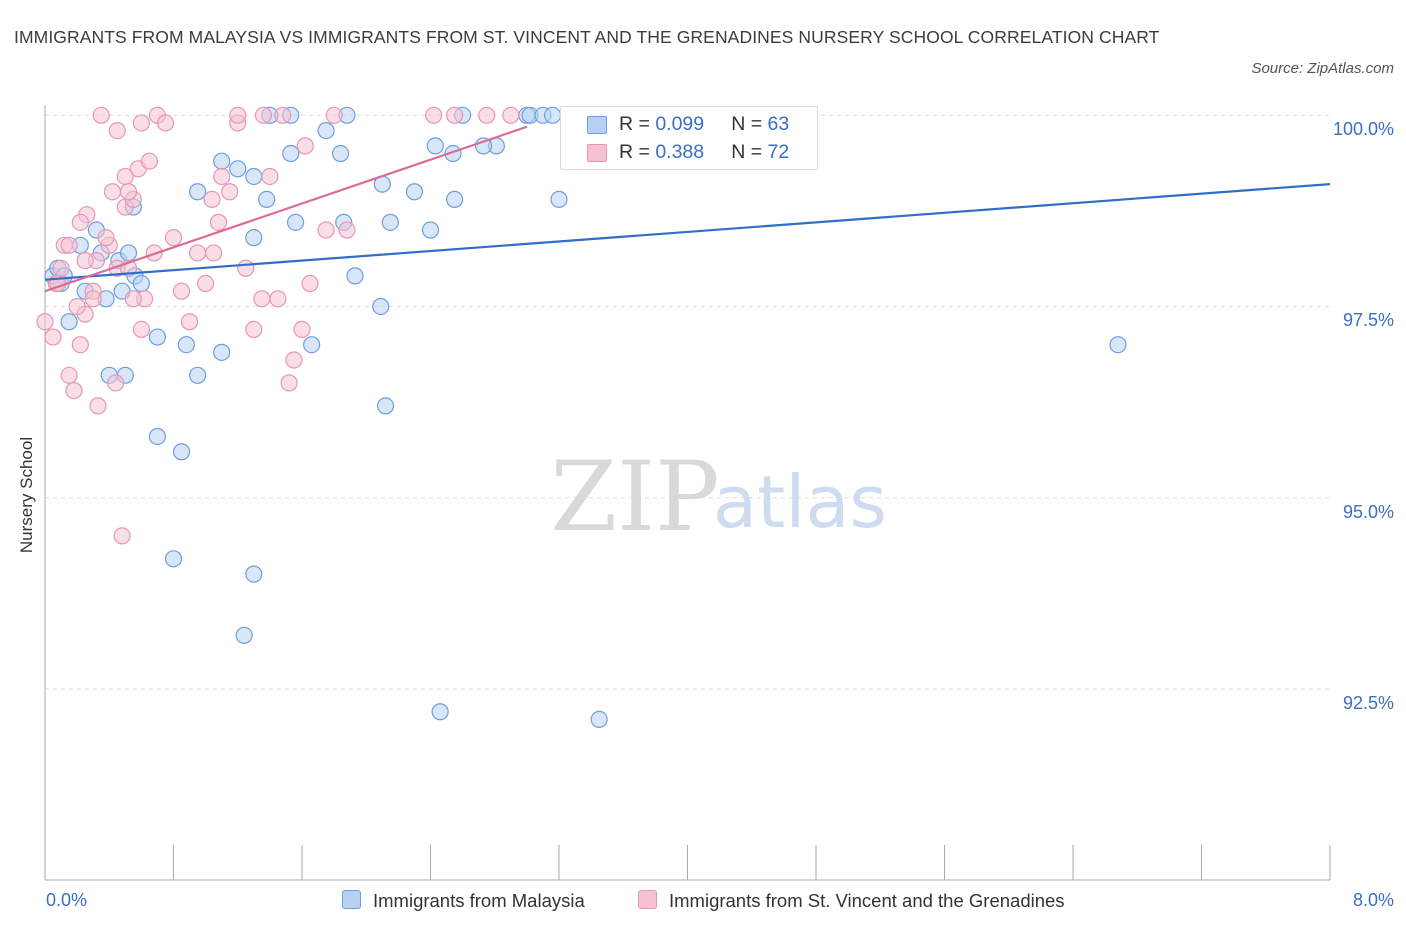 This screenshot has height=930, width=1406. I want to click on y-axis-label: Nursery School, so click(26, 495).